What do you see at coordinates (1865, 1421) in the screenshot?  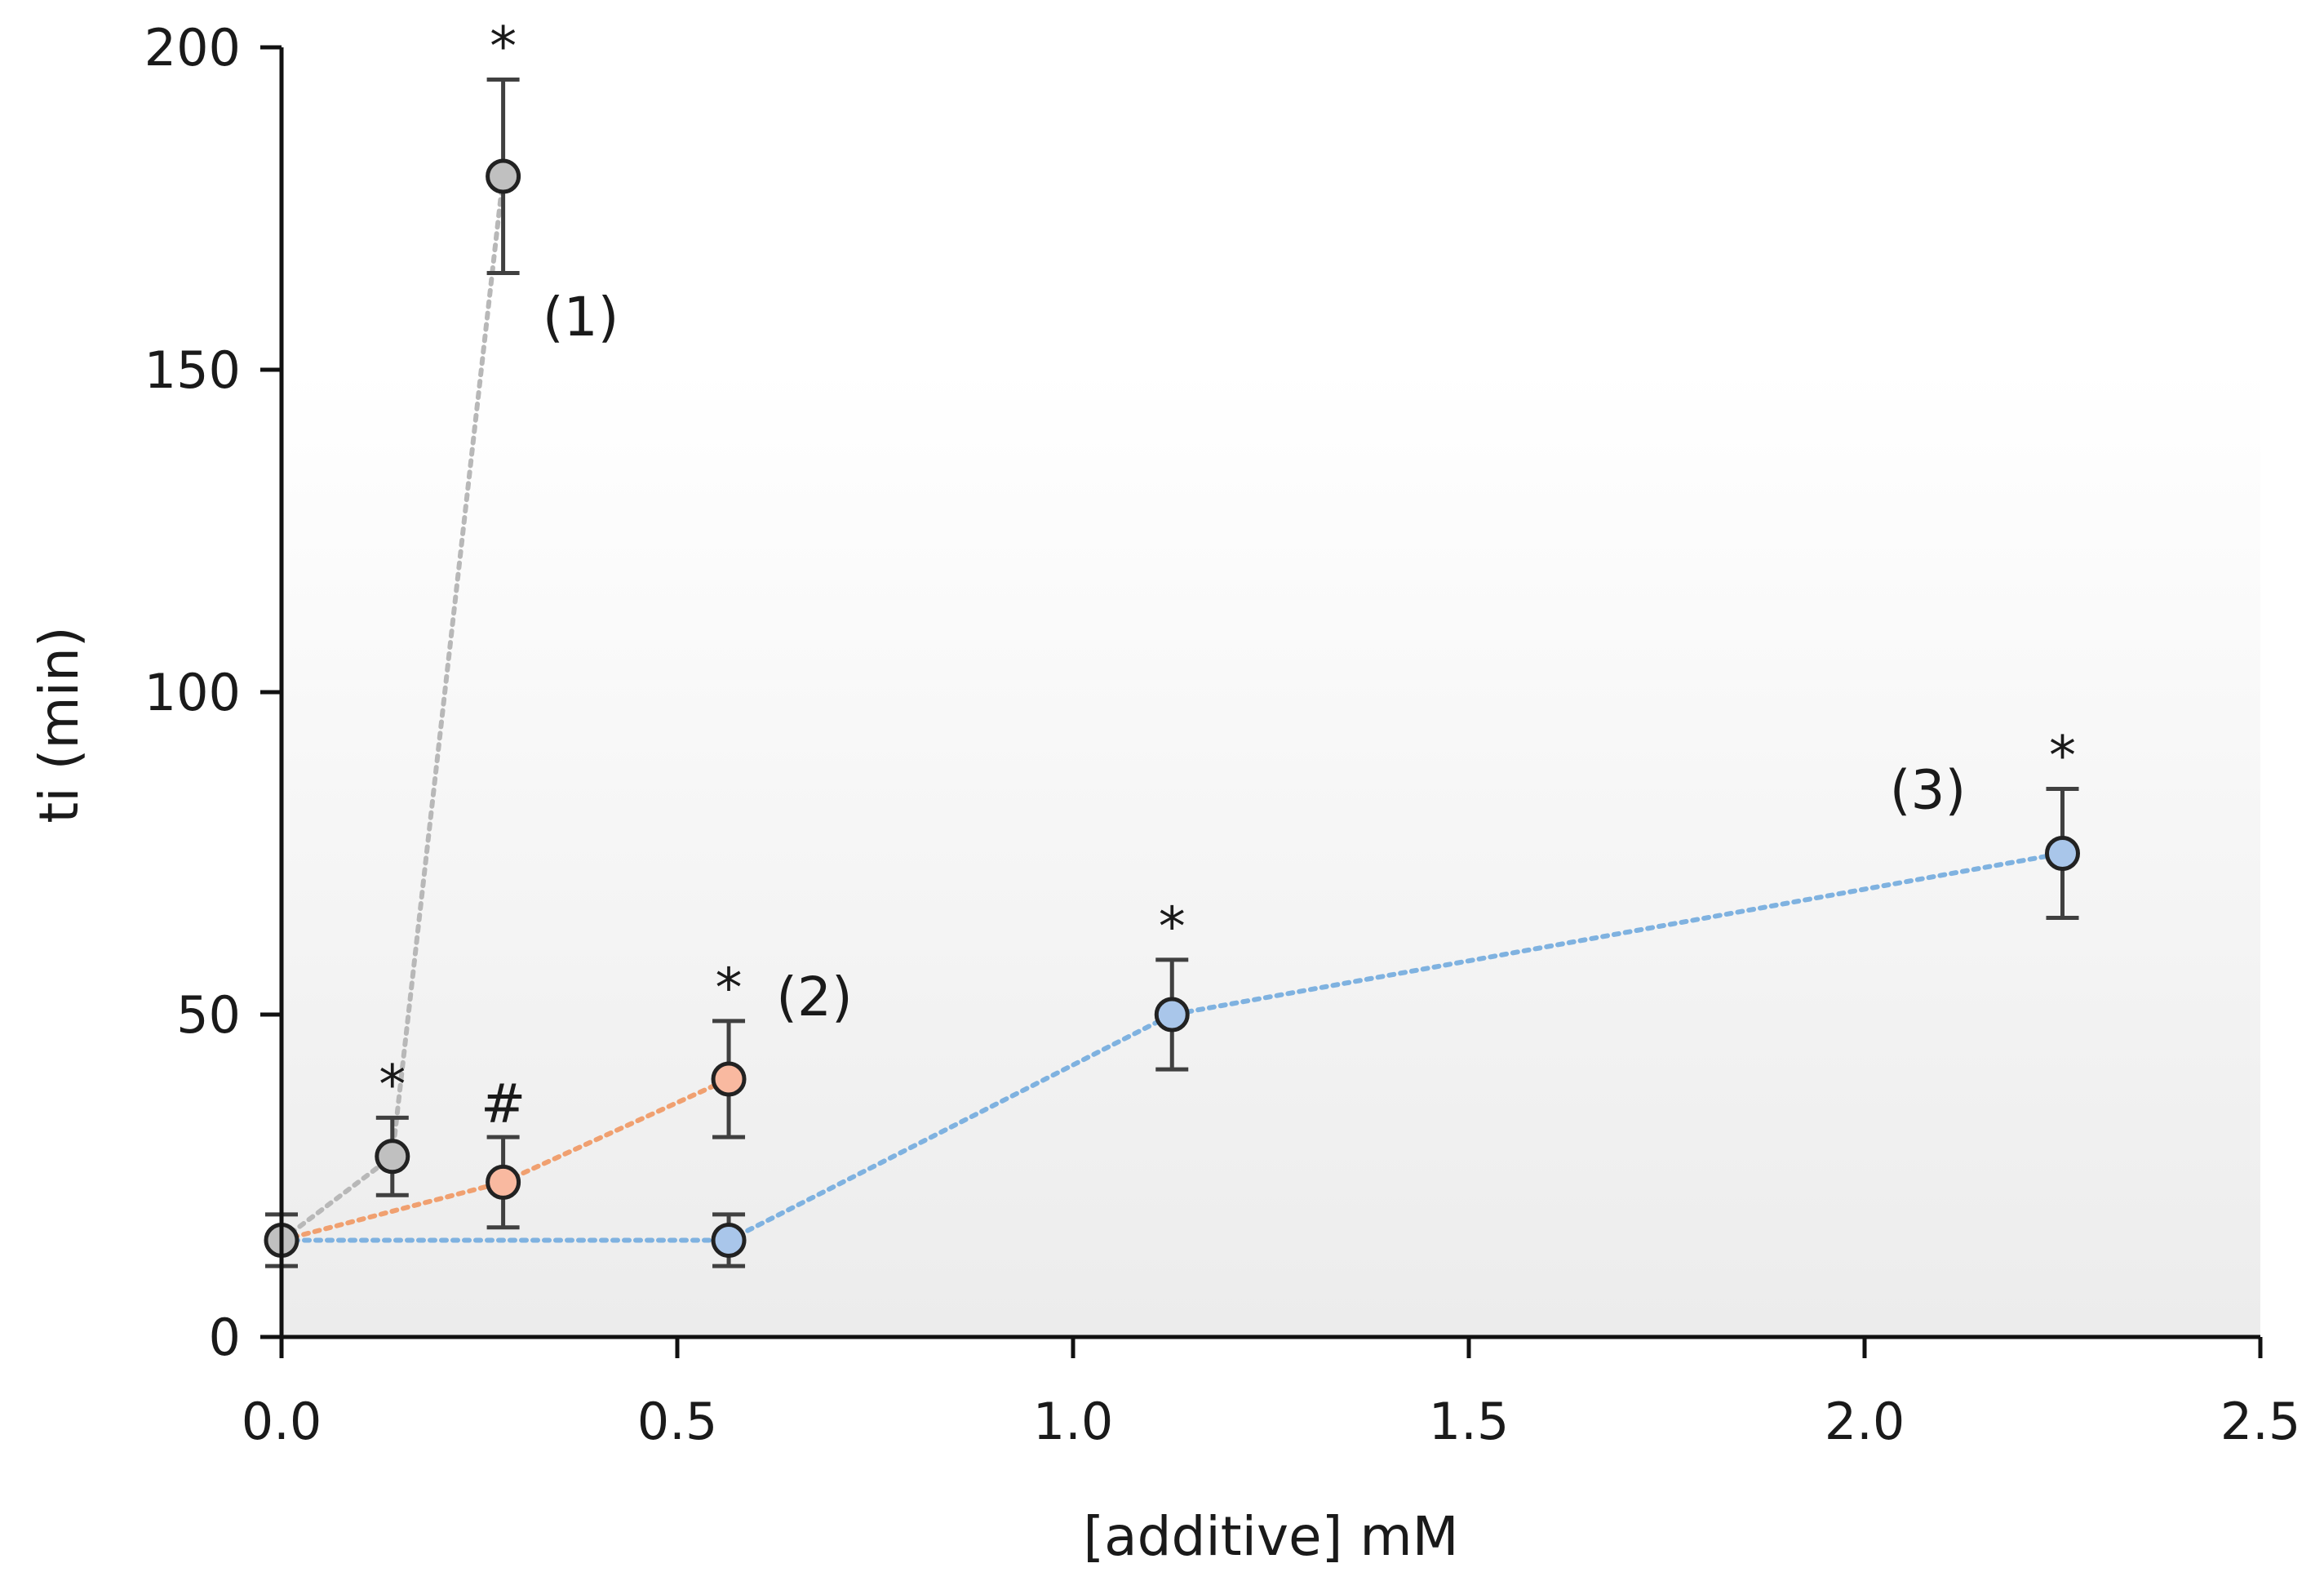 I see `x-tick-label: 2.0` at bounding box center [1865, 1421].